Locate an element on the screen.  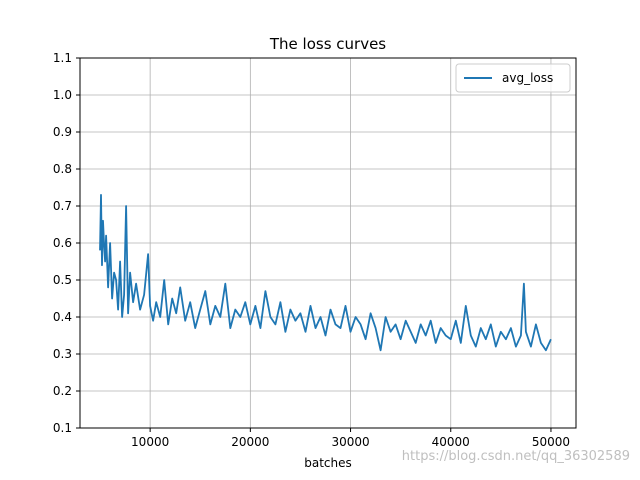
x-tick-label: 50000 is located at coordinates (551, 442).